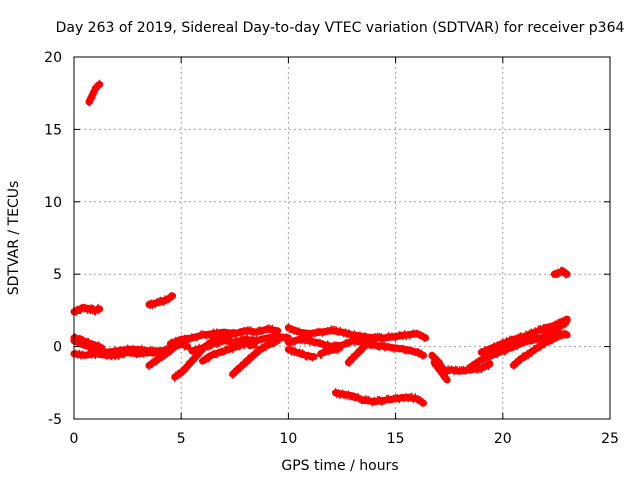 The height and width of the screenshot is (480, 640). Describe the element at coordinates (74, 439) in the screenshot. I see `x-tick-label: 0` at that location.